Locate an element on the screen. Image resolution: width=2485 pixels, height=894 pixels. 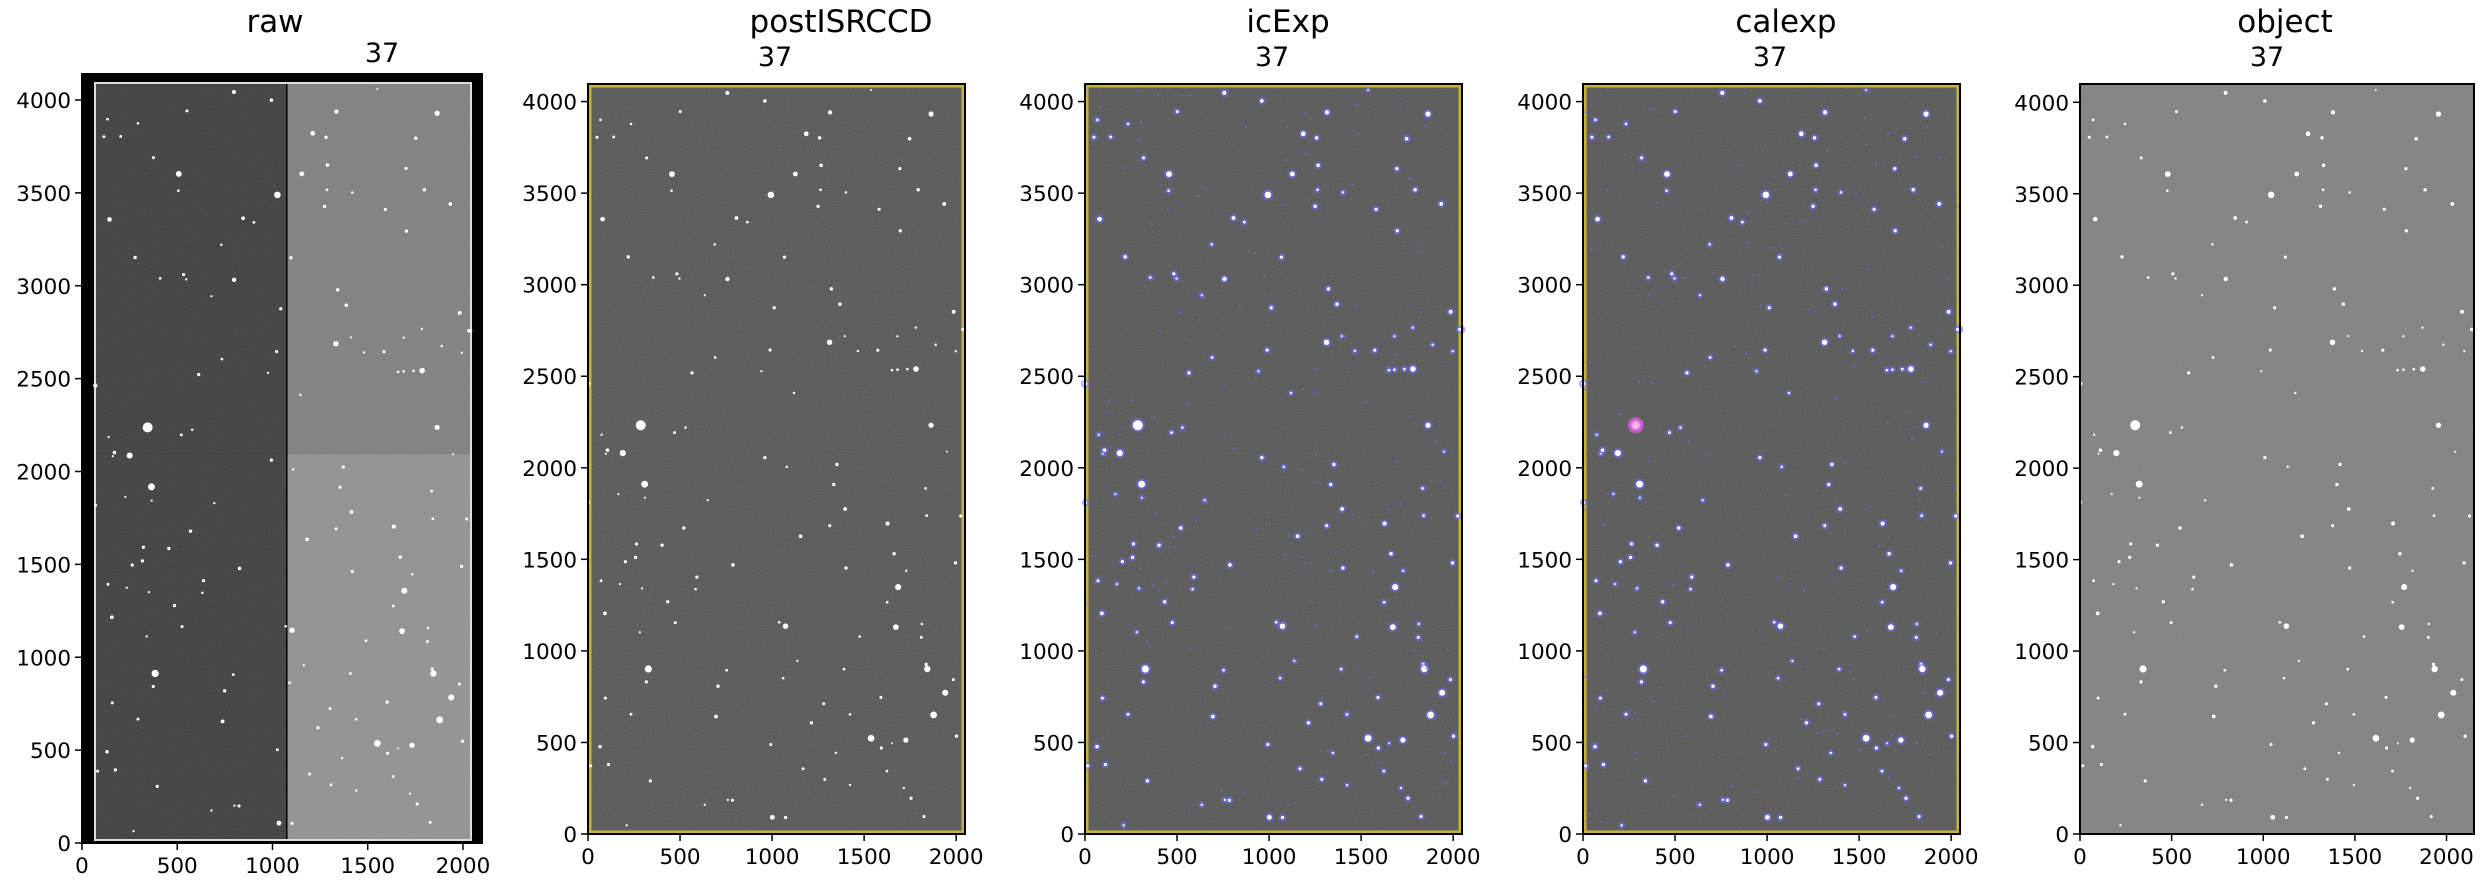
y-tick-label: 4000 is located at coordinates (549, 103).